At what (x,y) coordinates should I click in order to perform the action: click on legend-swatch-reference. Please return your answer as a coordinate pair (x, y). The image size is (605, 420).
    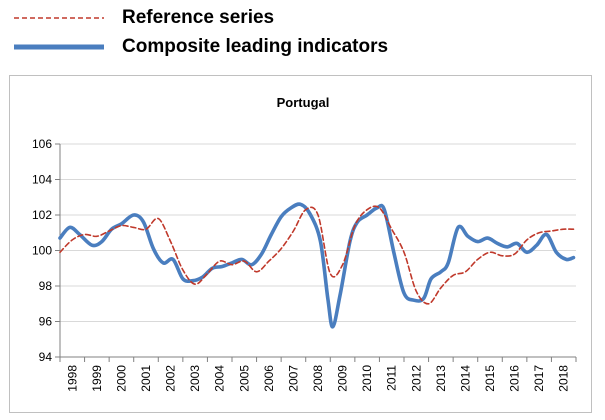
    Looking at the image, I should click on (59, 18).